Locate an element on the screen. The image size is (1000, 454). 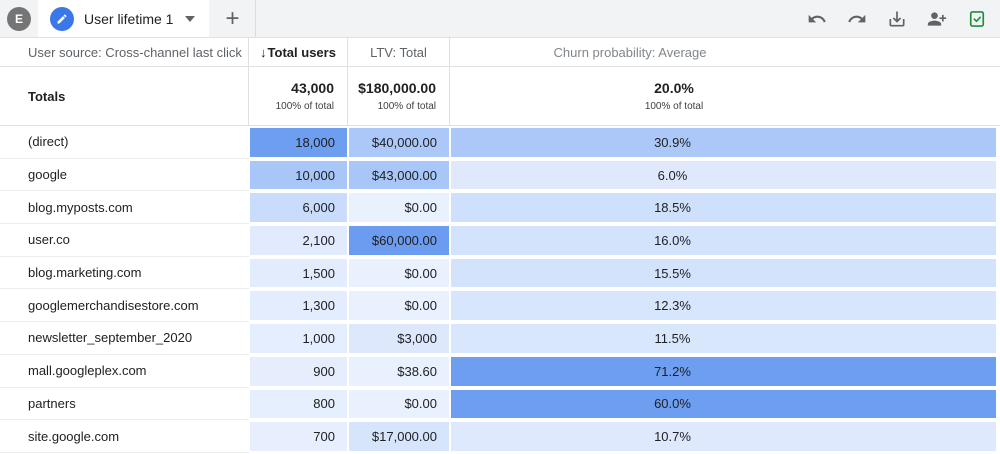
heat-cell: 30.9% is located at coordinates (723, 142).